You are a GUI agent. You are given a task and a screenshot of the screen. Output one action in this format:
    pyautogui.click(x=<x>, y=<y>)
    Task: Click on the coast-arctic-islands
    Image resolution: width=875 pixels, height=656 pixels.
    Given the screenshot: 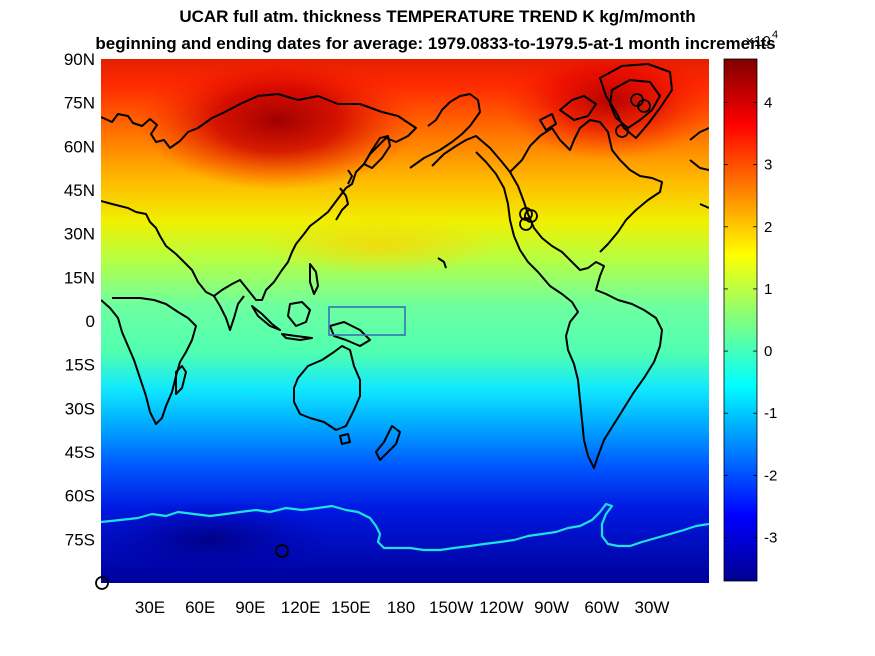 What is the action you would take?
    pyautogui.click(x=600, y=105)
    